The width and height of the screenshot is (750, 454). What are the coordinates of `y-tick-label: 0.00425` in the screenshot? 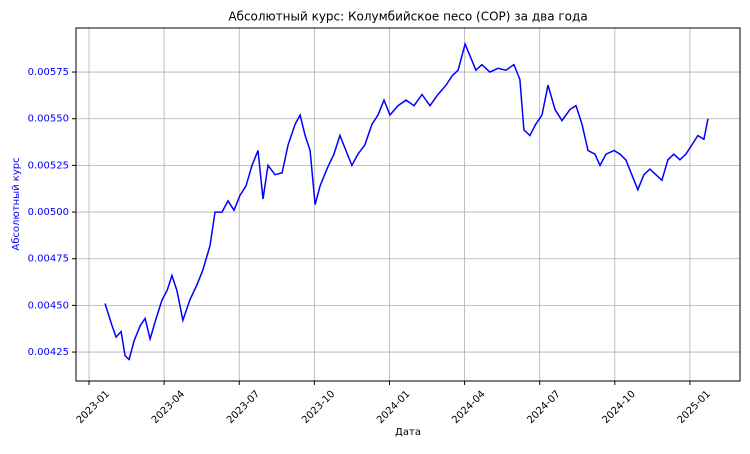 It's located at (48, 352).